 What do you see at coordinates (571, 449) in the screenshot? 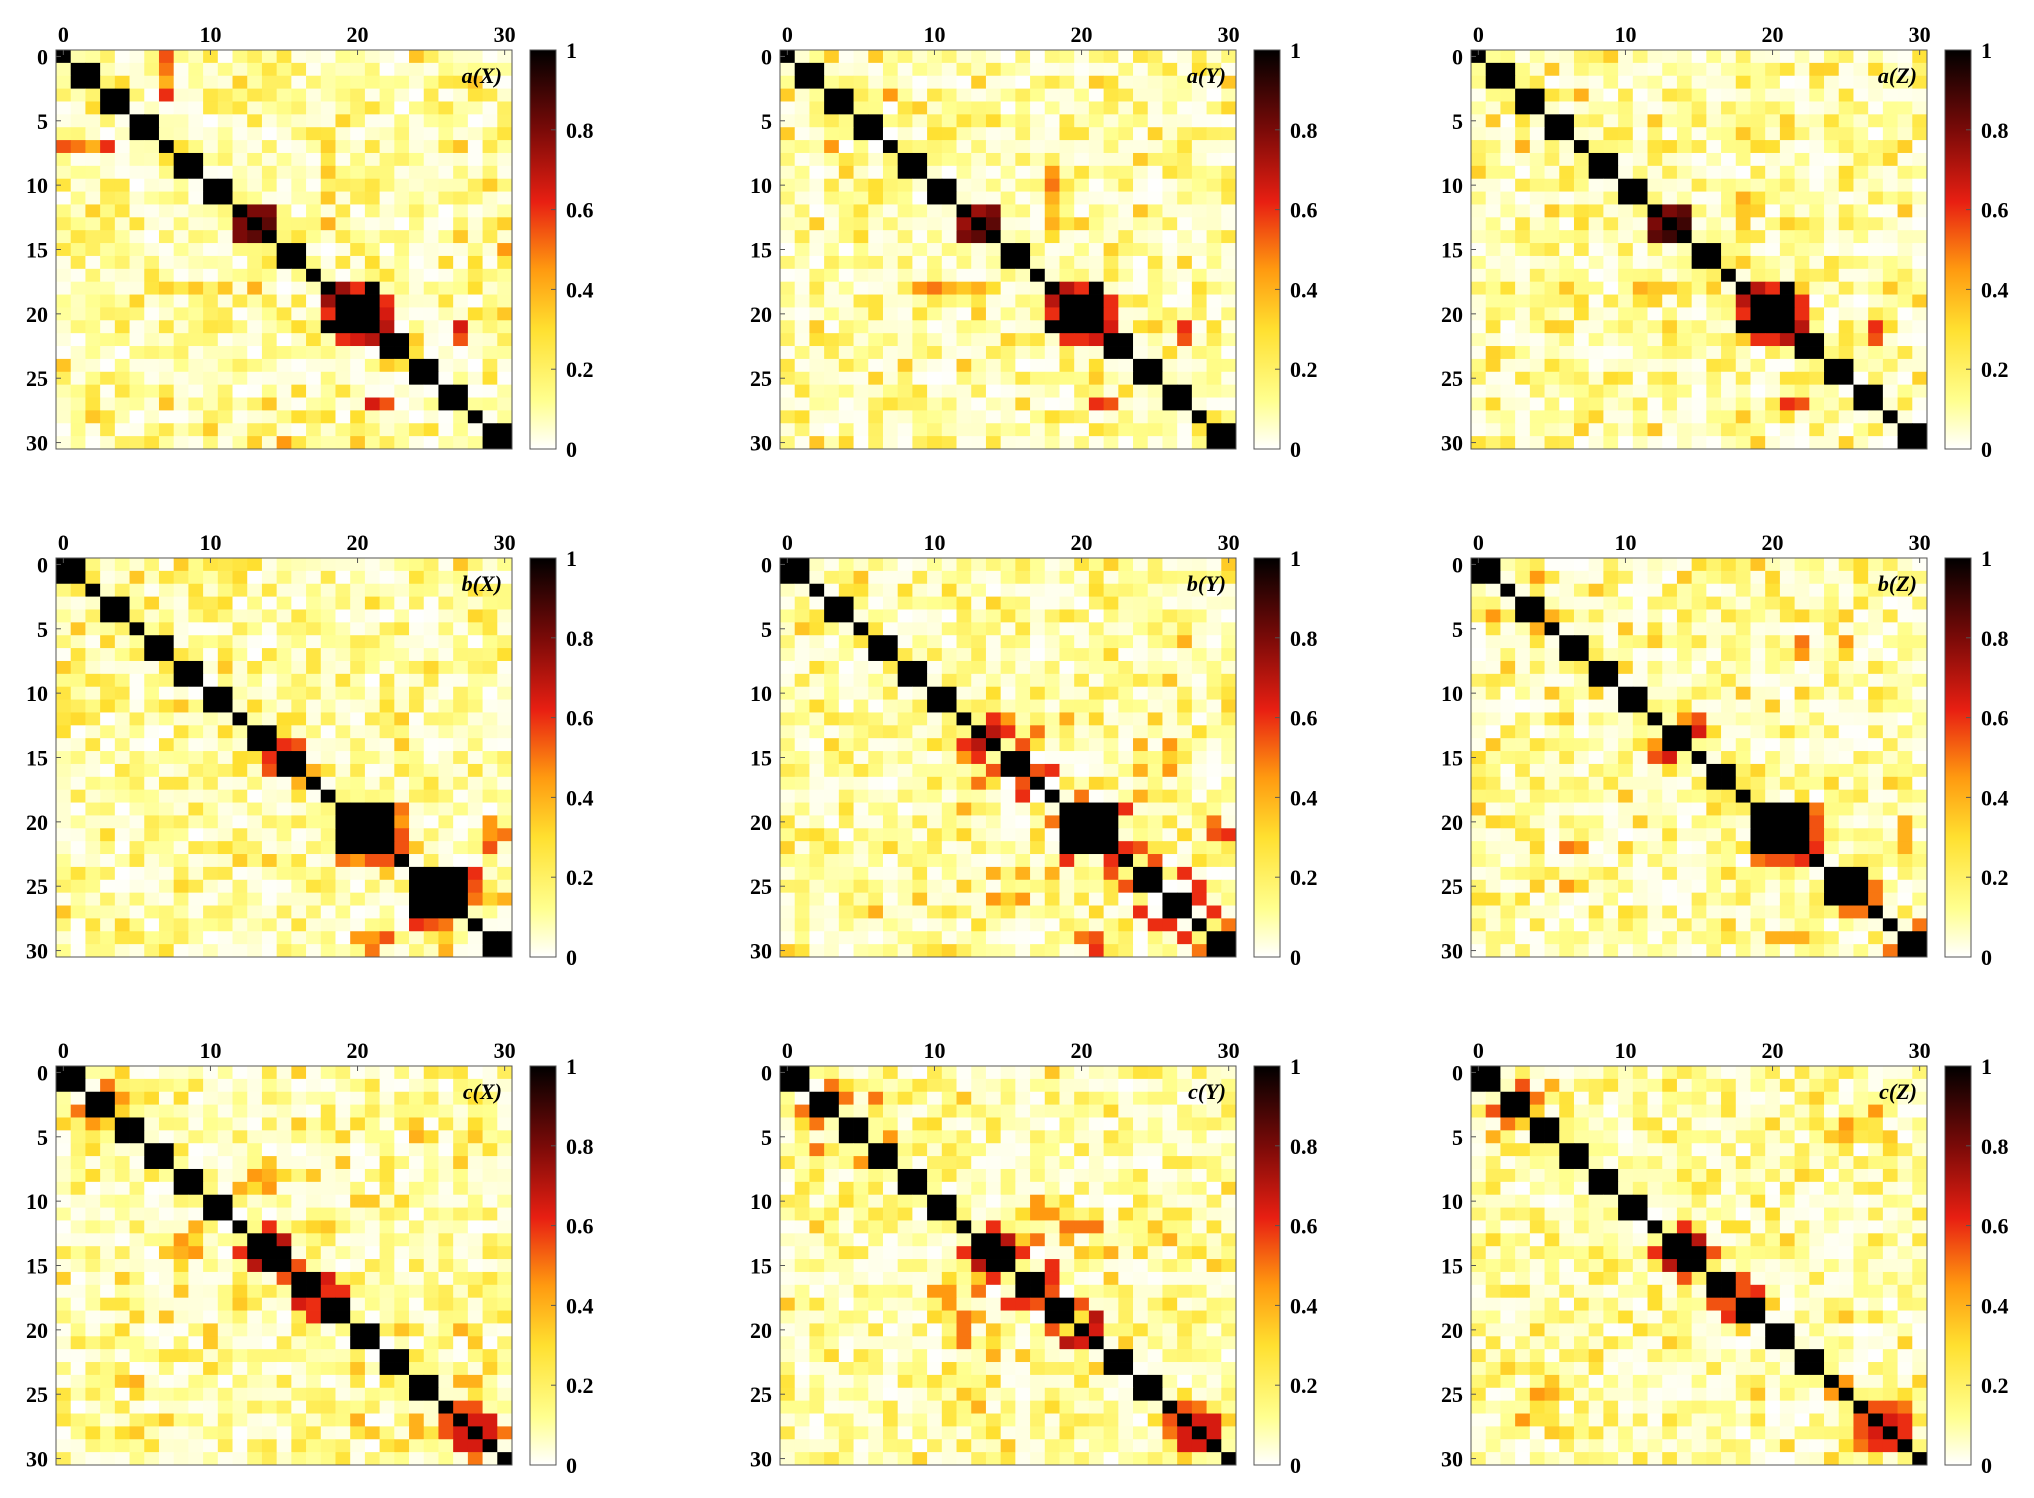
I see `colorbar-tick-label: 0` at bounding box center [571, 449].